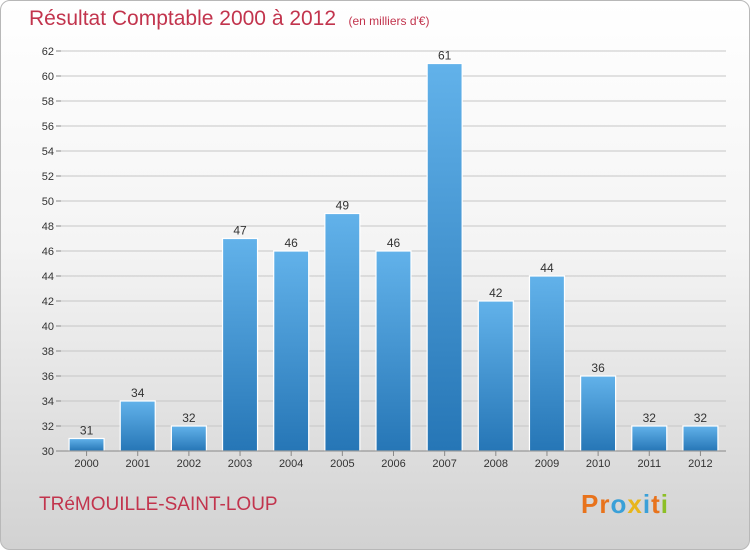  Describe the element at coordinates (48, 377) in the screenshot. I see `y-tick-label: 36` at that location.